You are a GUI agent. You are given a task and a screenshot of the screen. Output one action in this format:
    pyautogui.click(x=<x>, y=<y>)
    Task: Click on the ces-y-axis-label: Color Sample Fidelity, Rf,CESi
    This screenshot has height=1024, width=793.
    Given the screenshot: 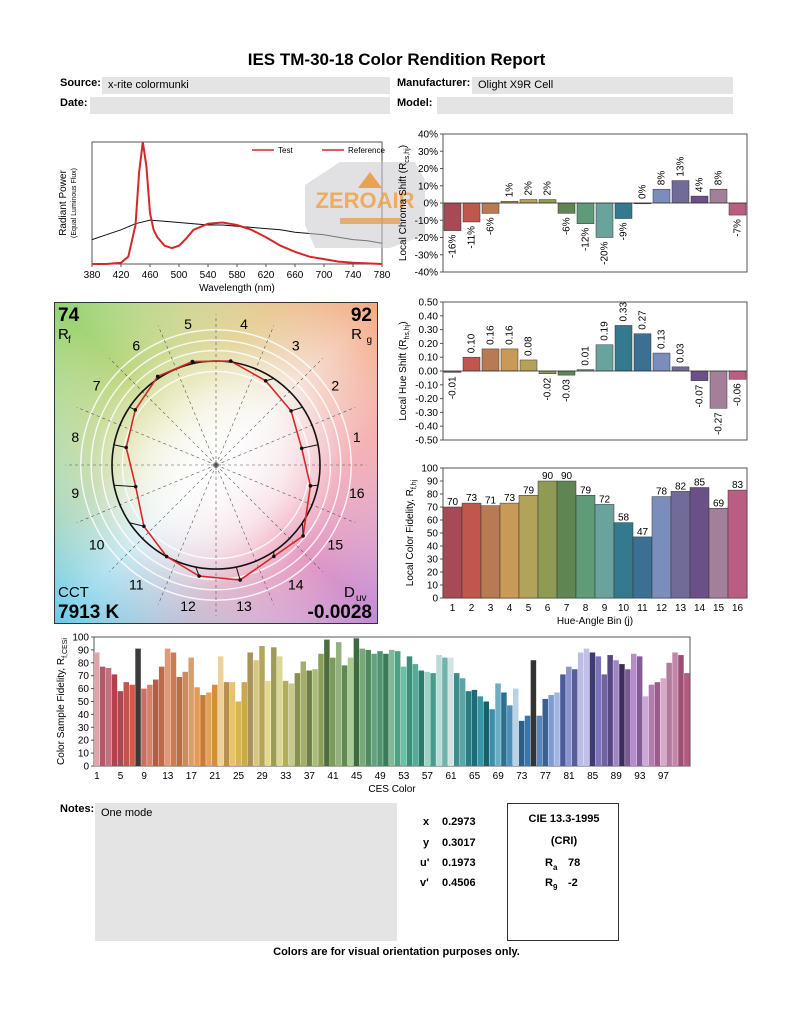 What is the action you would take?
    pyautogui.click(x=62, y=701)
    